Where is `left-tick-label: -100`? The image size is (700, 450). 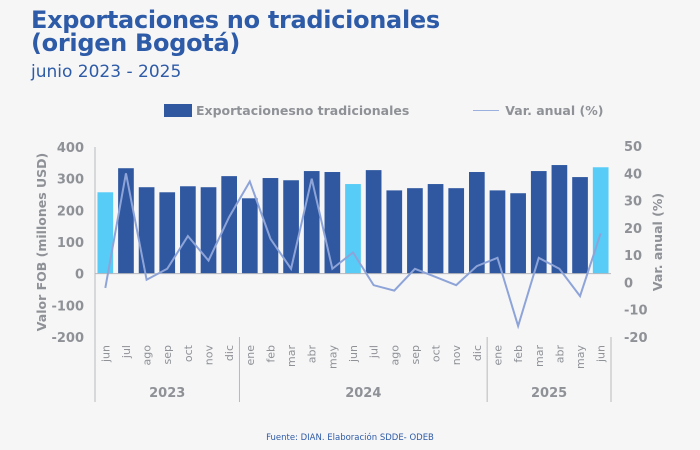 left-tick-label: -100 is located at coordinates (67, 306).